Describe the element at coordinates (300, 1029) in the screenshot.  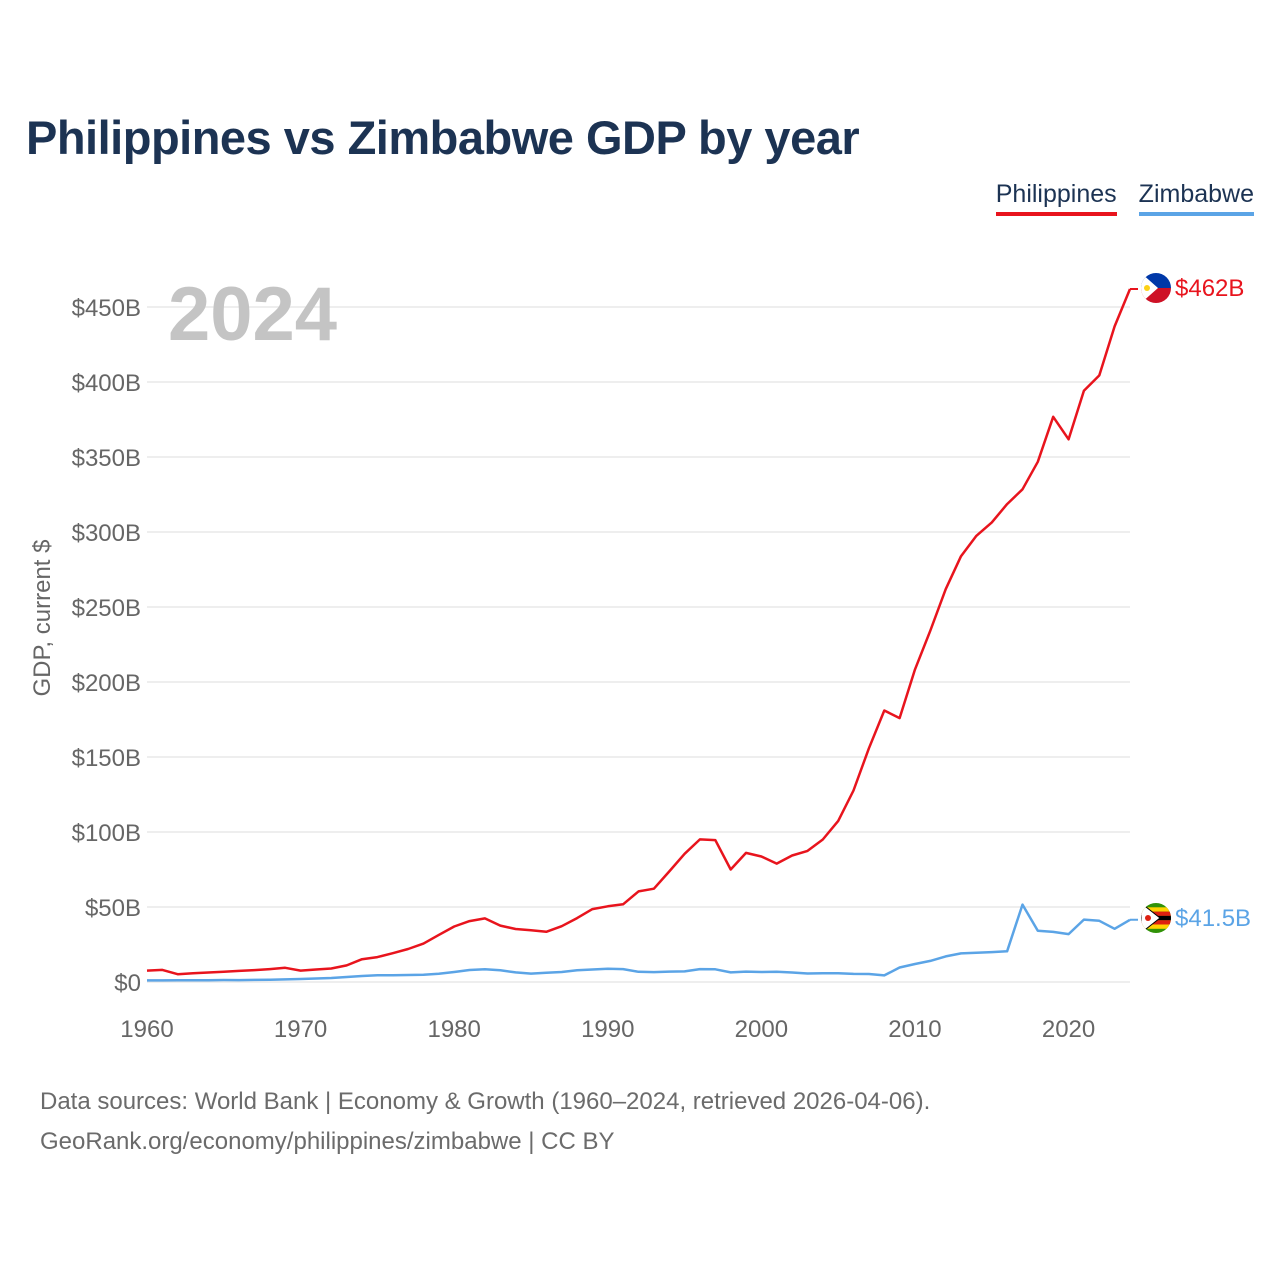
I see `x-tick-label: 1970` at that location.